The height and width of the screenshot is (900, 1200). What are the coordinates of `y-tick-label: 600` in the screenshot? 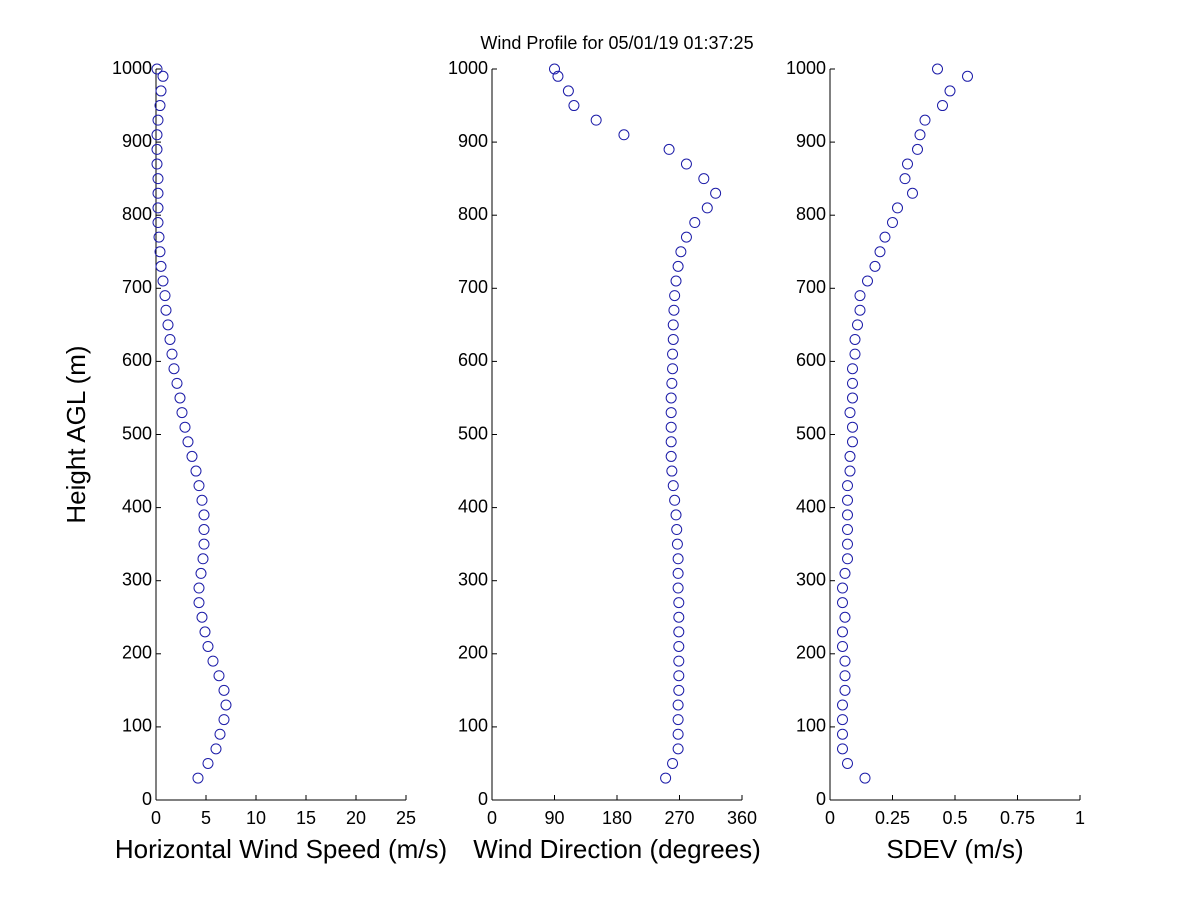 It's located at (137, 360).